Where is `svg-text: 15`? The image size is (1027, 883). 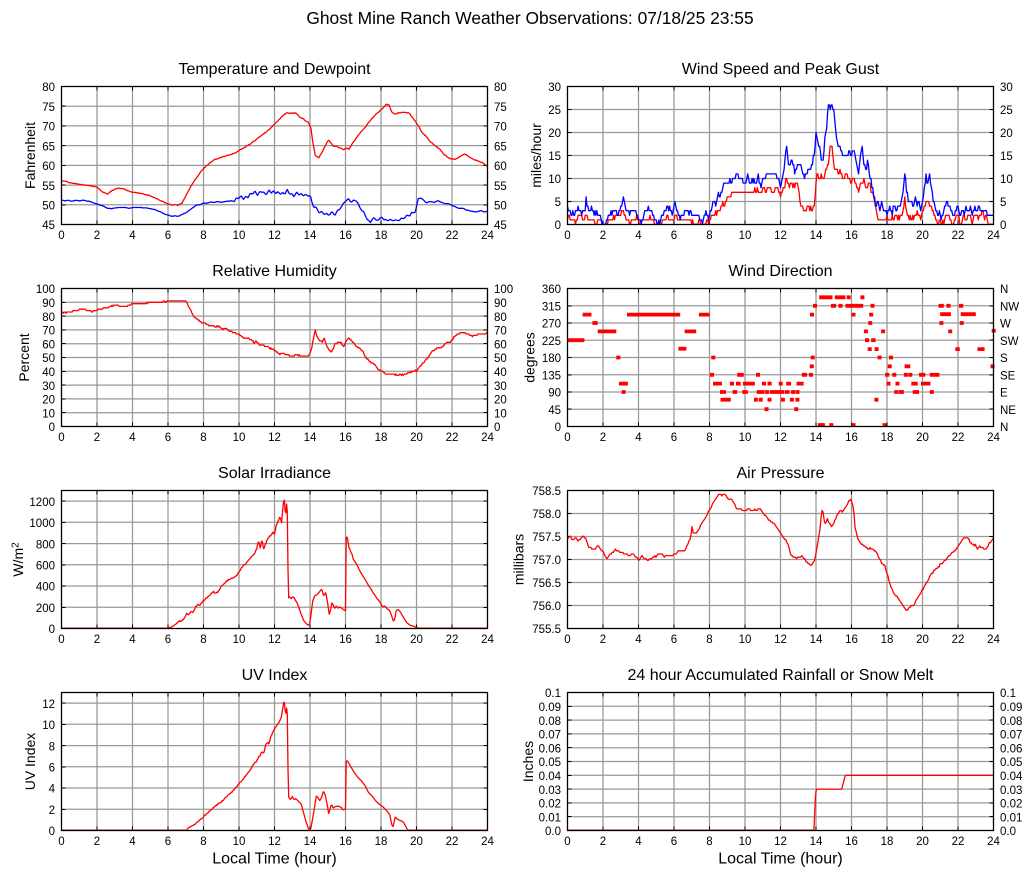 svg-text: 15 is located at coordinates (1006, 157).